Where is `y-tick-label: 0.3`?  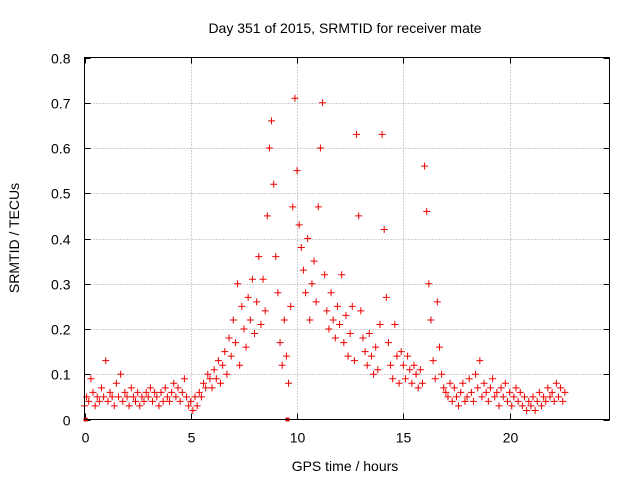 y-tick-label: 0.3 is located at coordinates (61, 285).